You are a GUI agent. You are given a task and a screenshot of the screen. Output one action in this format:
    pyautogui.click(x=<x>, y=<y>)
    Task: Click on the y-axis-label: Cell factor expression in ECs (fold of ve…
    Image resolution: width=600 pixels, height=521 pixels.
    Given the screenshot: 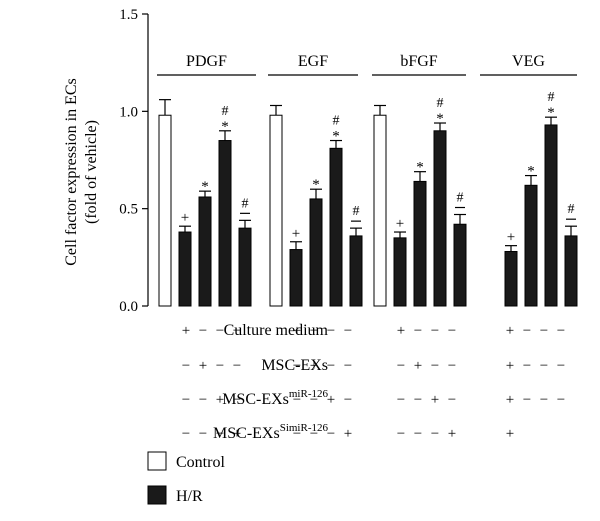 What is the action you would take?
    pyautogui.click(x=81, y=172)
    